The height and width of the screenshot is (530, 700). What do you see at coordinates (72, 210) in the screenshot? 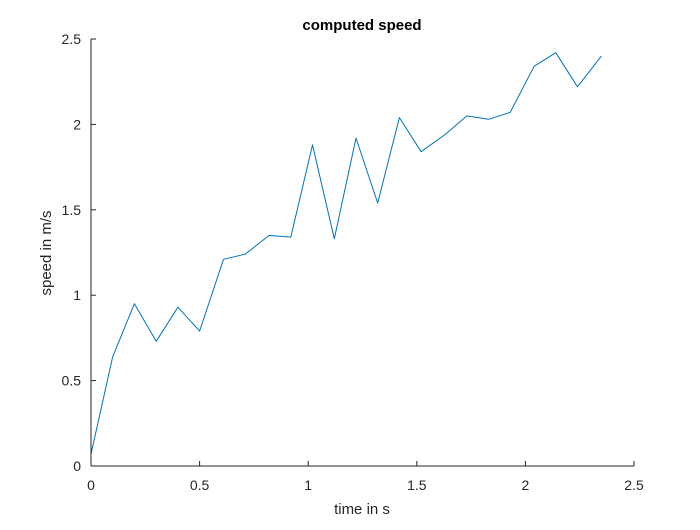
I see `y-tick-label: 1.5` at bounding box center [72, 210].